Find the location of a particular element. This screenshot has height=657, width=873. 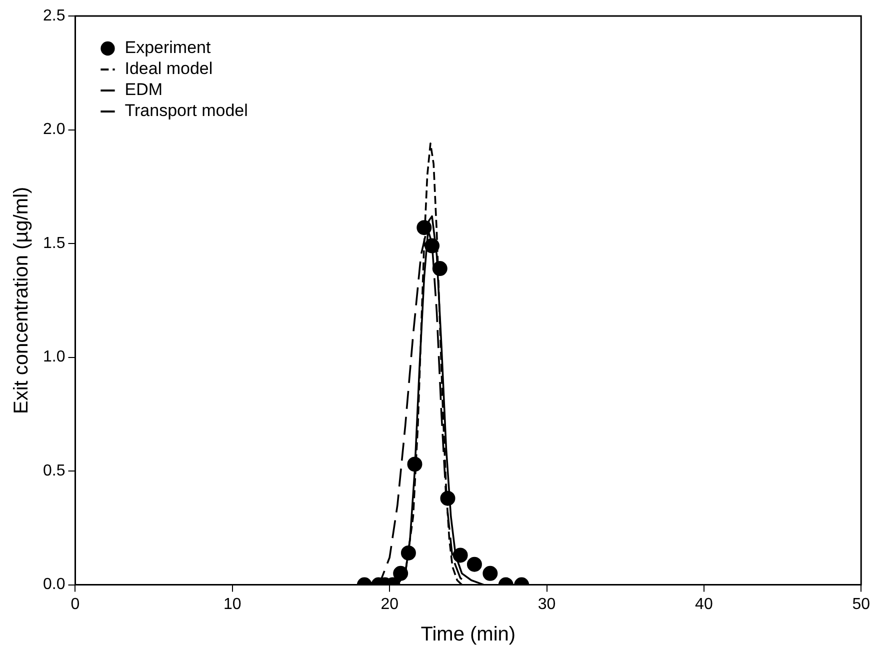

legend-label: Ideal model is located at coordinates (168, 68).